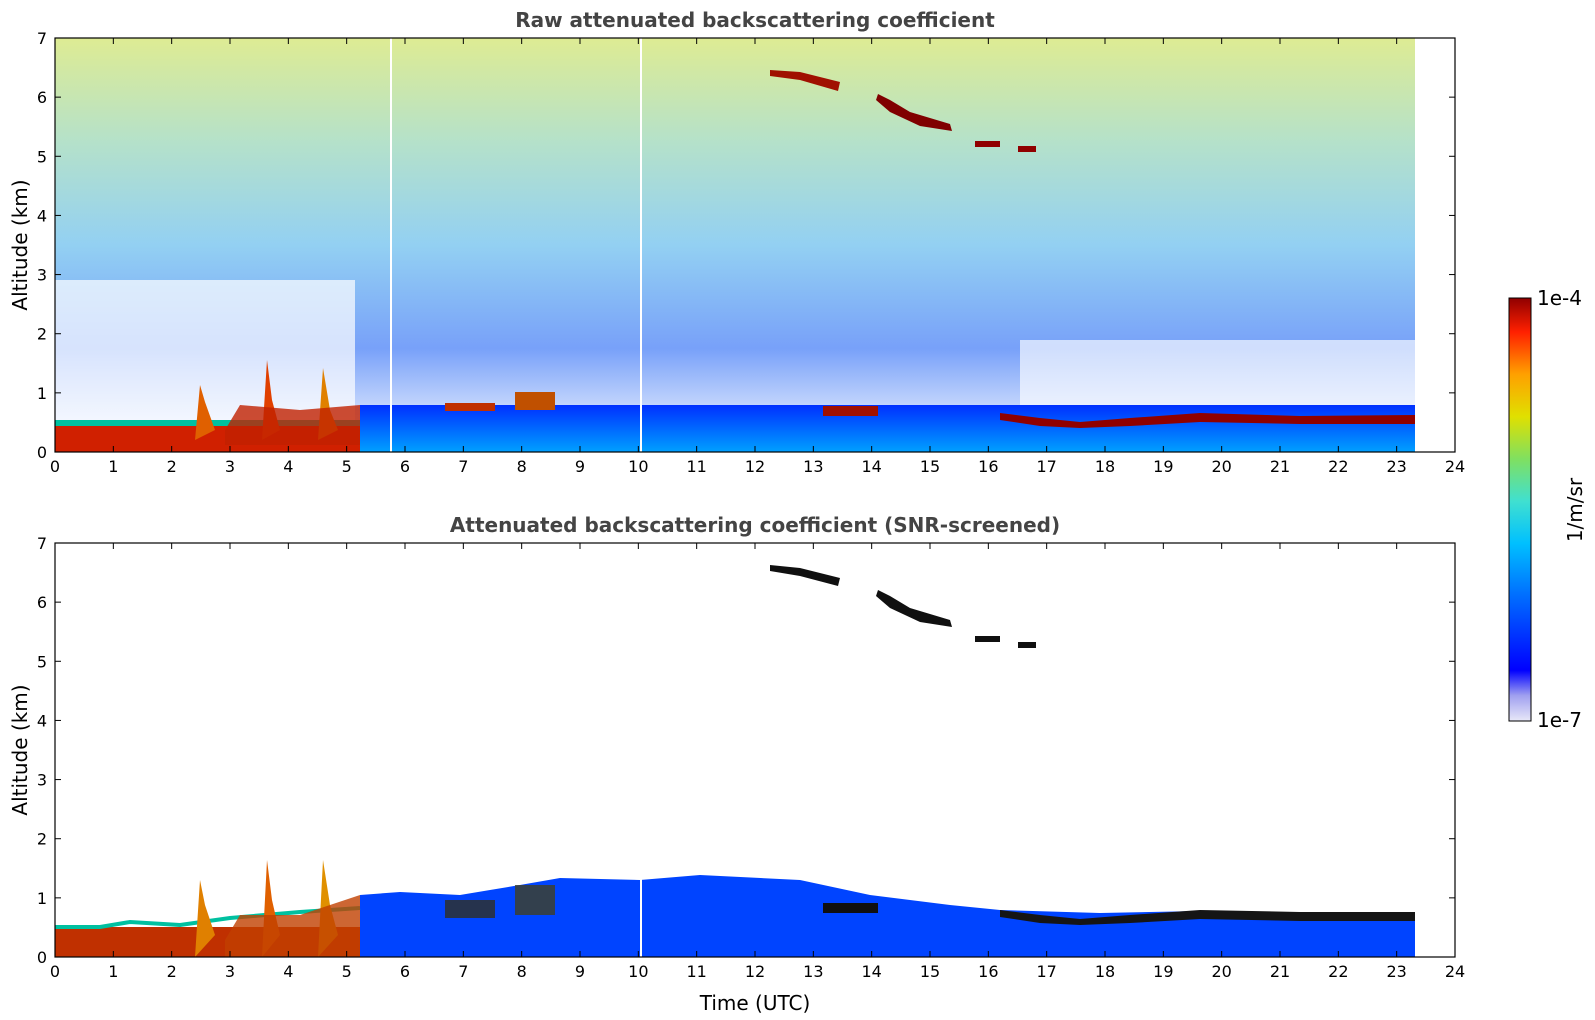 The height and width of the screenshot is (1020, 1595). Describe the element at coordinates (20, 244) in the screenshot. I see `panel-raw-ylabel: Altitude (km)` at that location.